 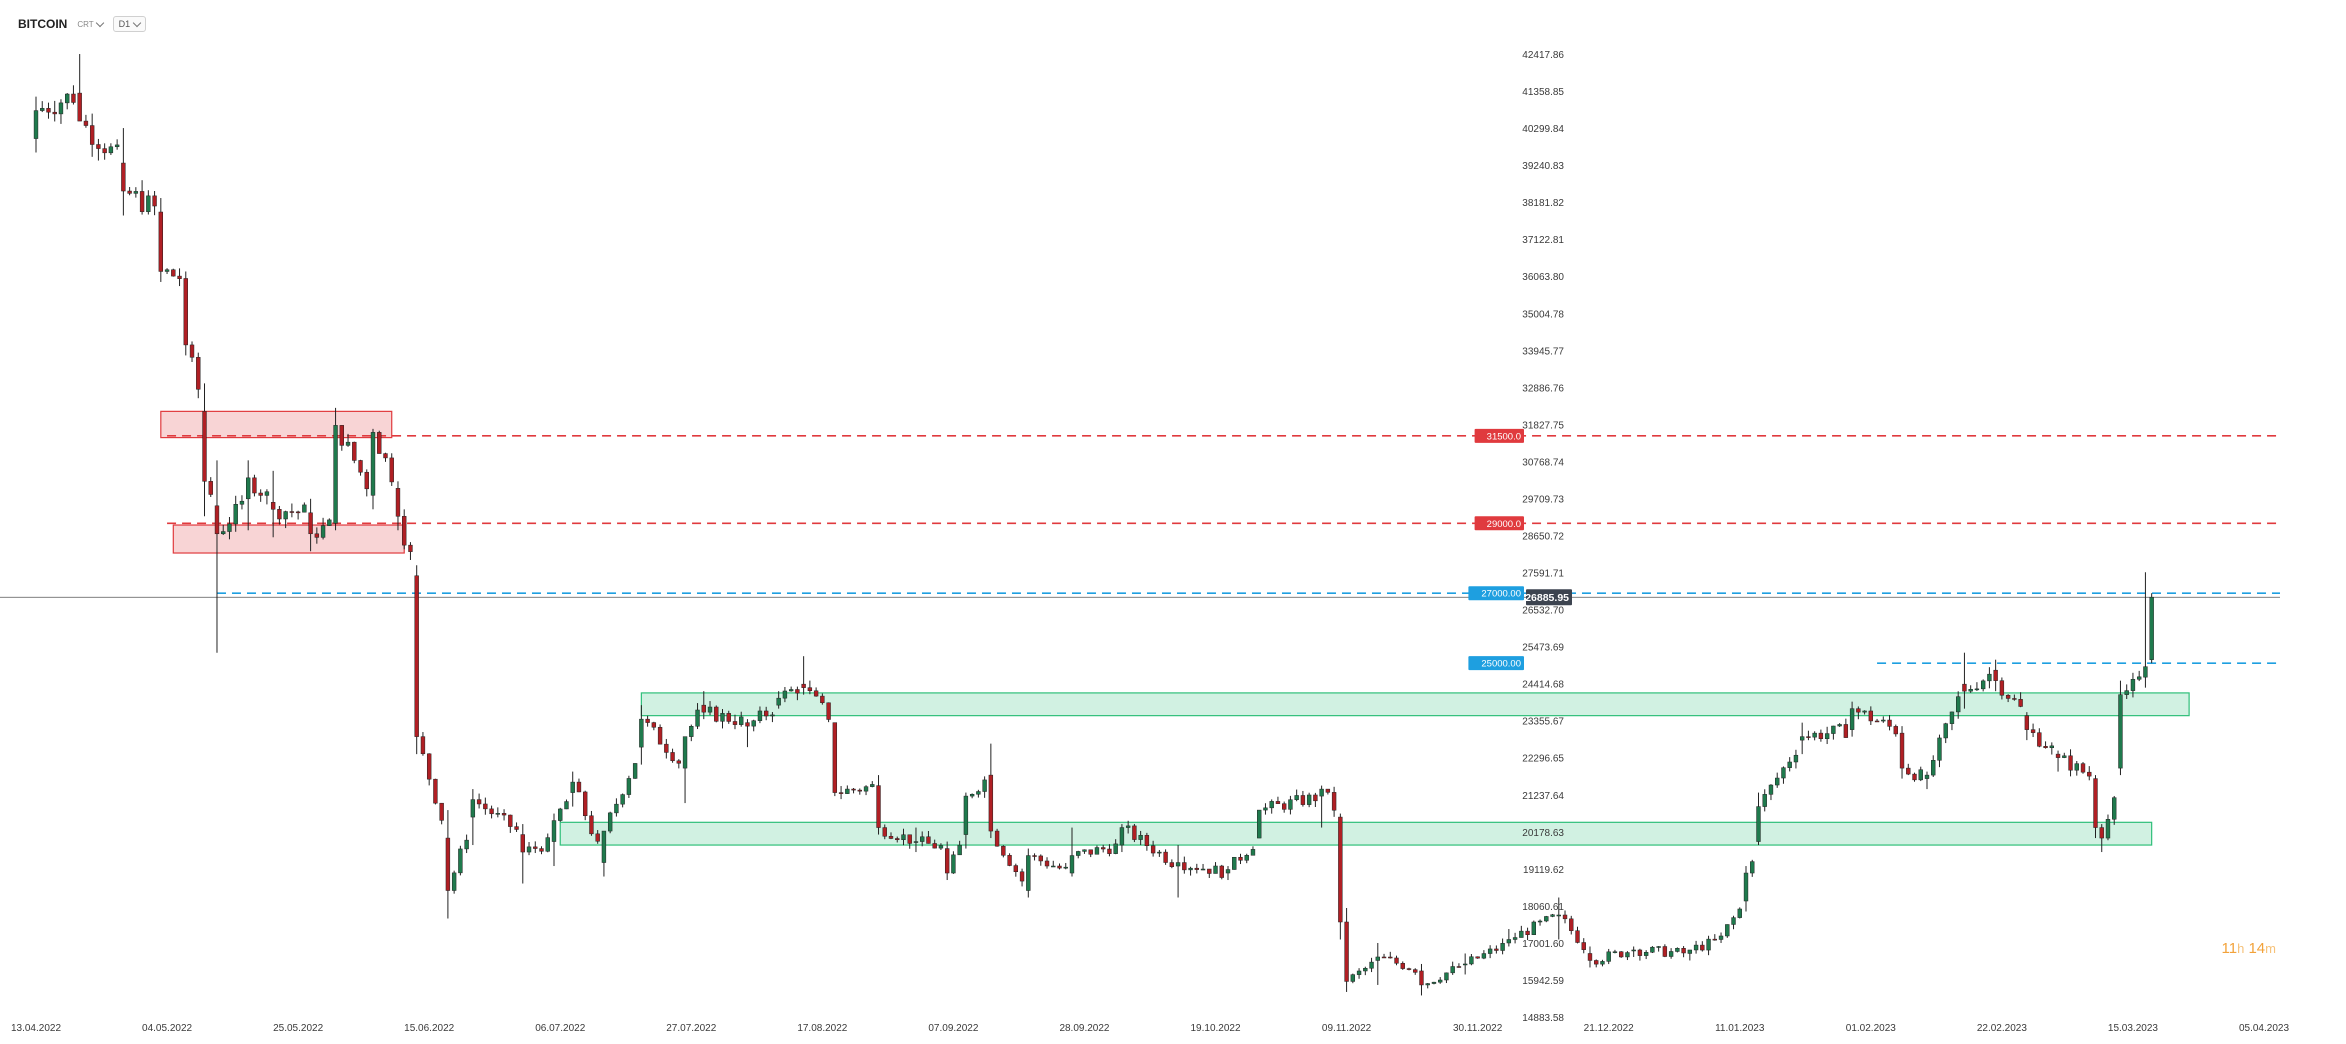 I want to click on timeframe-dropdown: D1, so click(x=129, y=24).